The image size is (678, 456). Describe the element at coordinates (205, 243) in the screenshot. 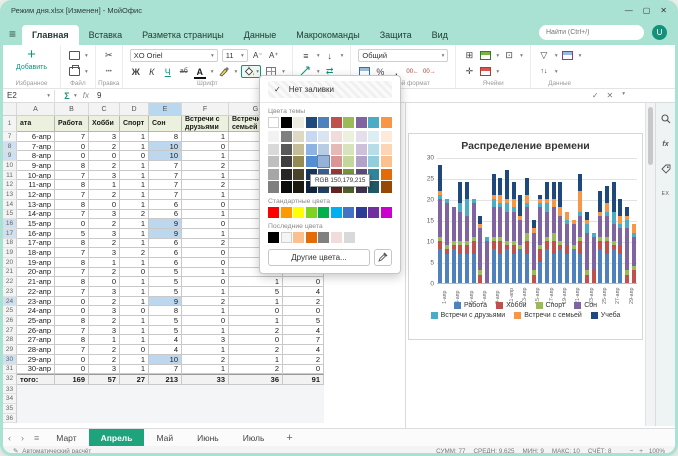

I see `cell-F18: 2` at that location.